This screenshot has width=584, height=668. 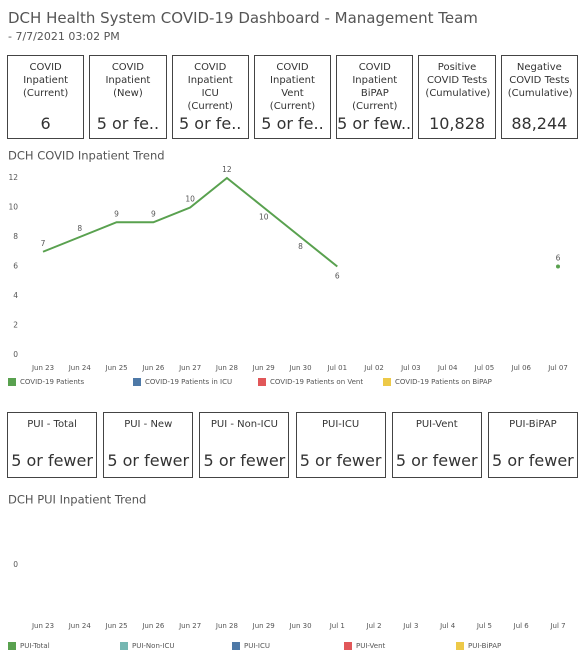 I want to click on legend-label: PUI-Vent, so click(x=371, y=646).